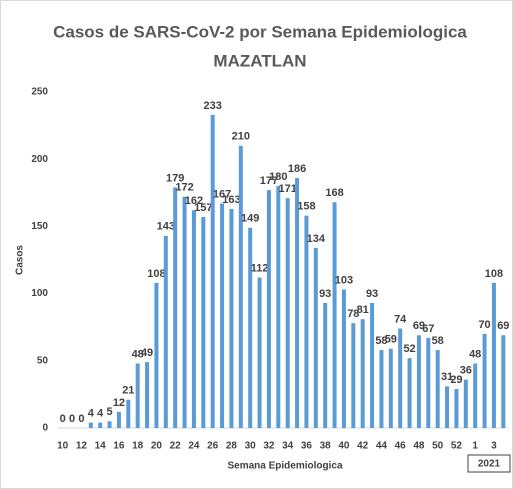 The height and width of the screenshot is (489, 513). What do you see at coordinates (363, 446) in the screenshot?
I see `x-tick-label: 42` at bounding box center [363, 446].